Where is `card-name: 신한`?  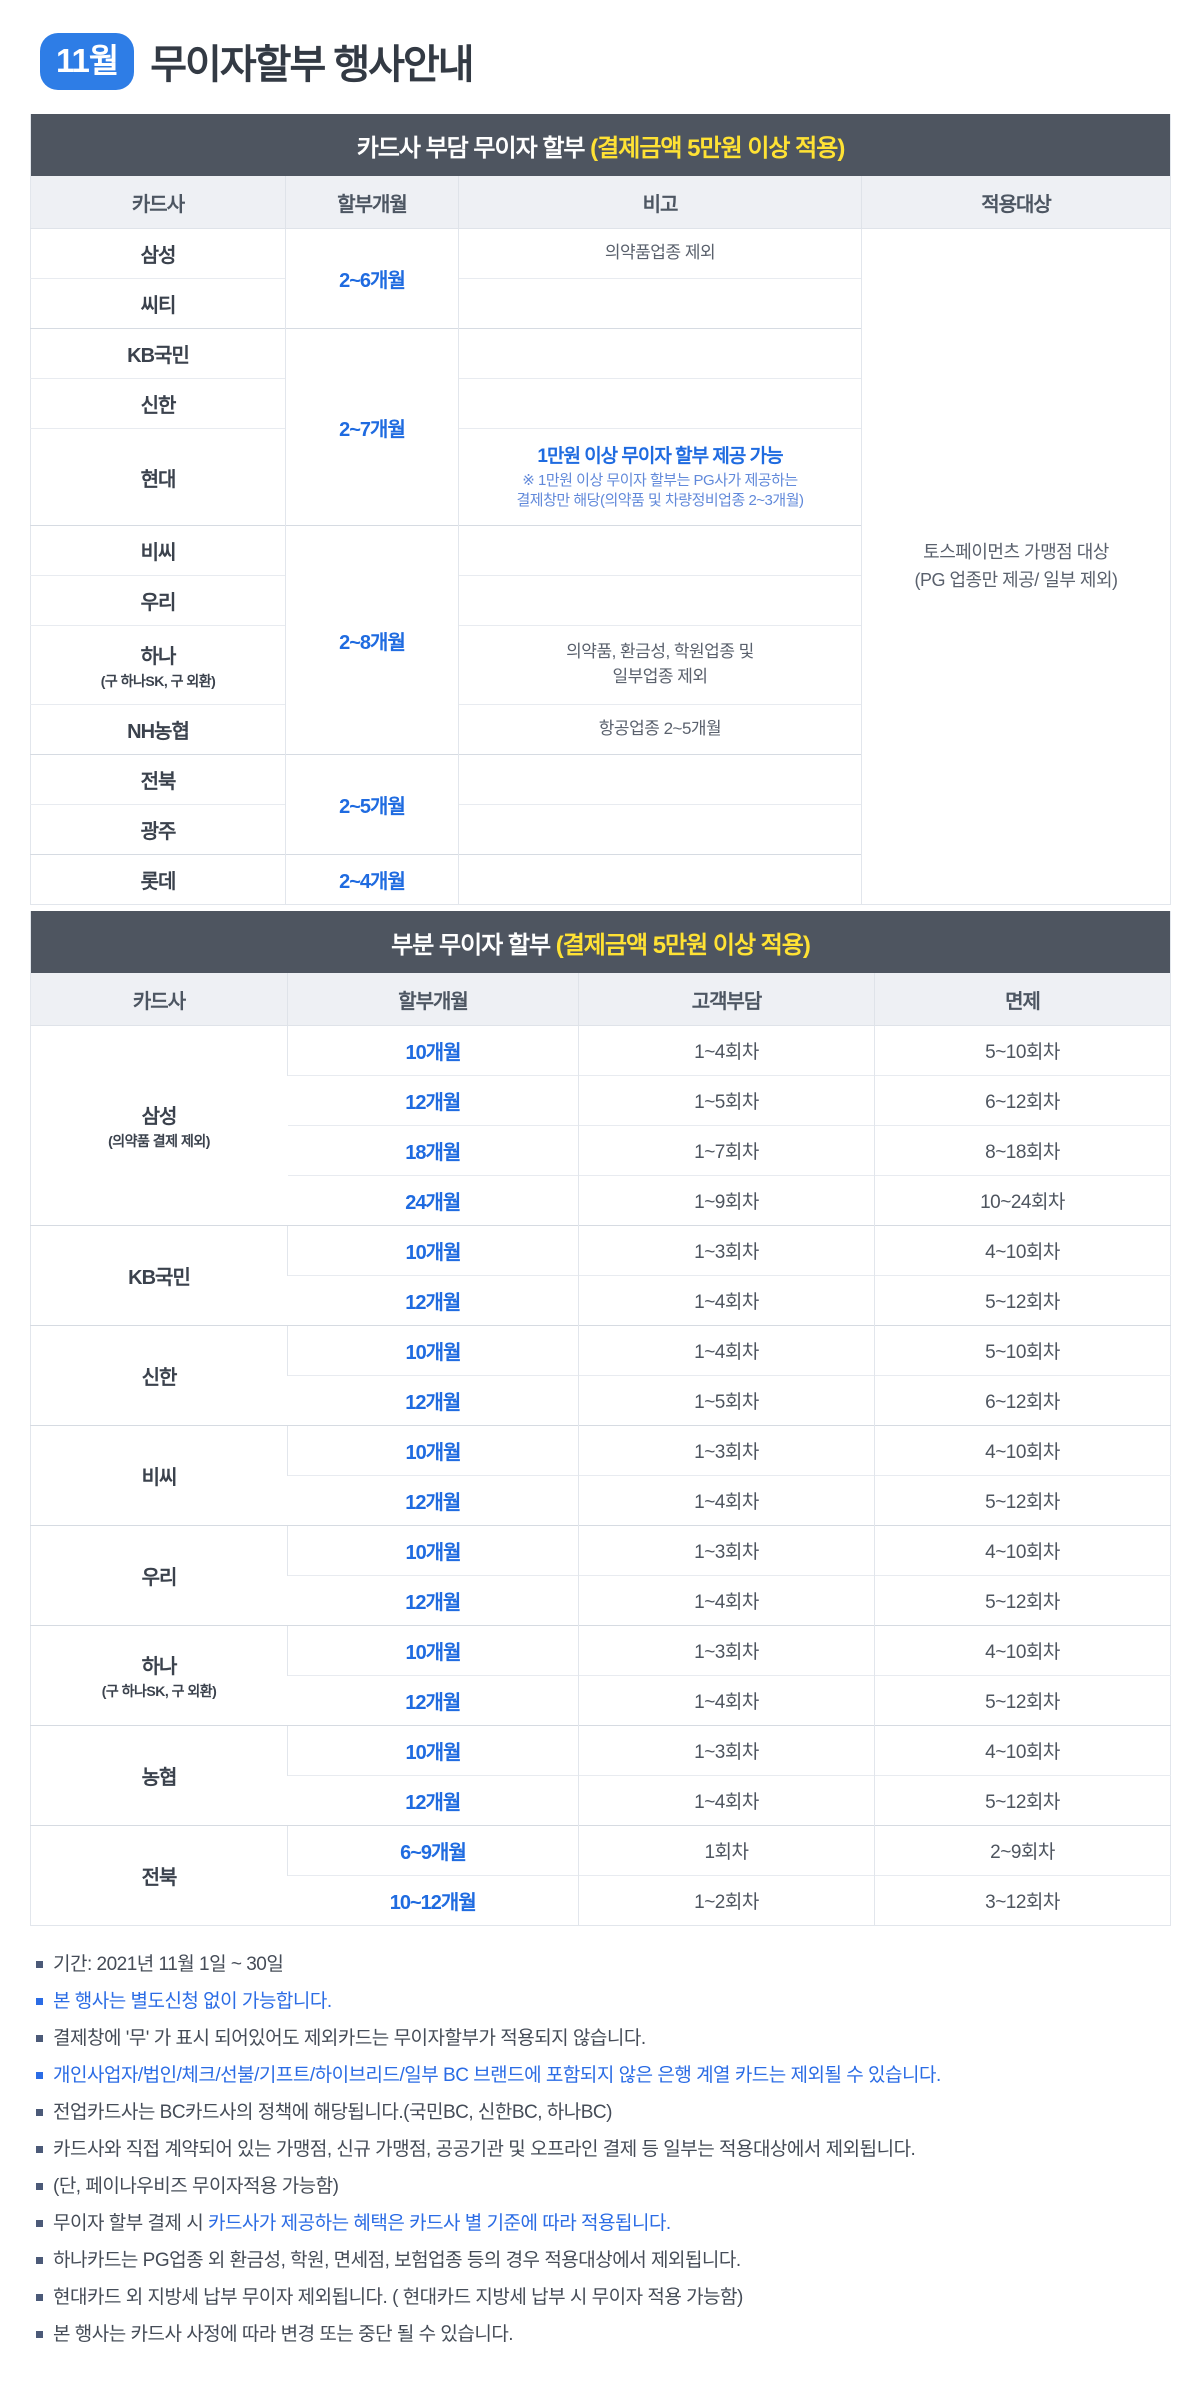
card-name: 신한 is located at coordinates (159, 1378).